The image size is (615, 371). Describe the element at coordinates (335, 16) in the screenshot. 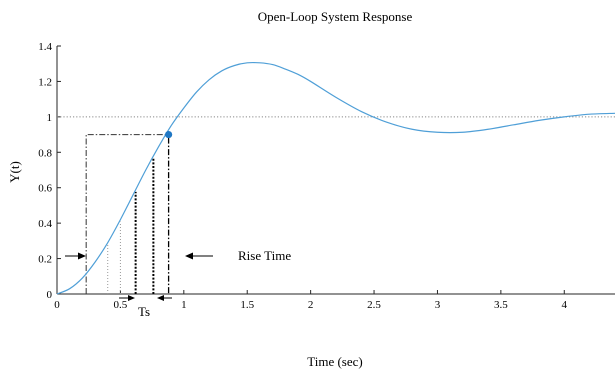

I see `chart-title: Open-Loop System Response` at that location.